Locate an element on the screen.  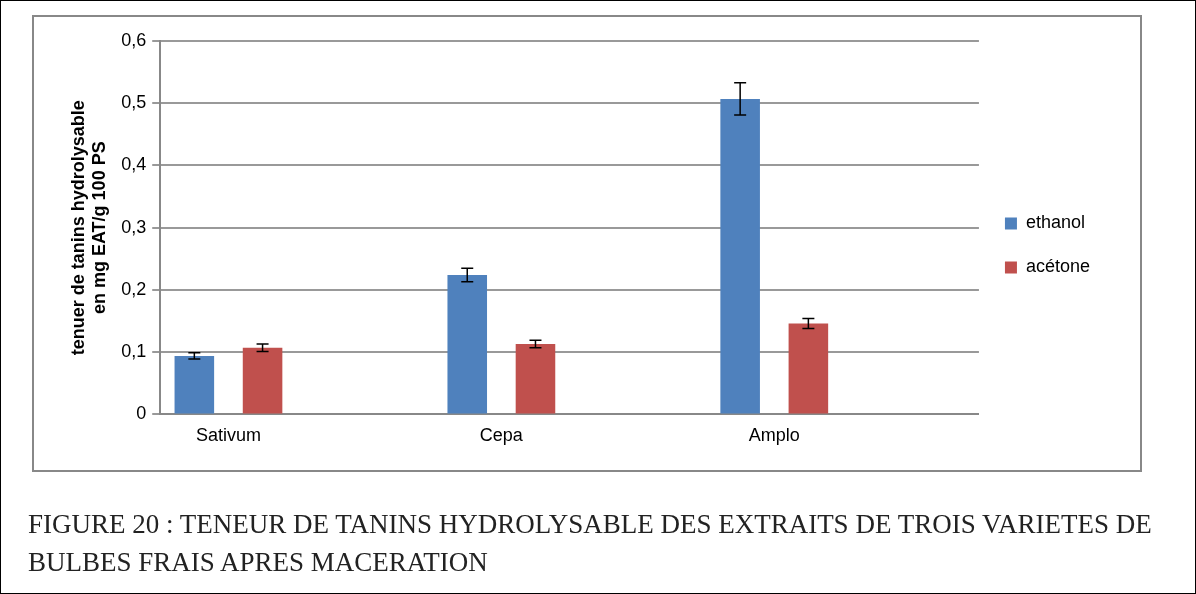
y-tick-label: 0,2 is located at coordinates (134, 288).